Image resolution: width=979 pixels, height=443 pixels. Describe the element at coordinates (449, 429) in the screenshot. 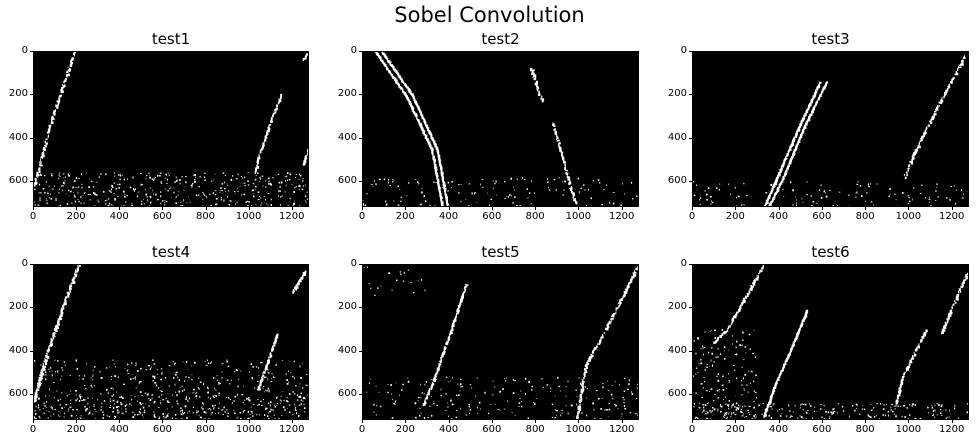

I see `x-tick-label: 400` at that location.